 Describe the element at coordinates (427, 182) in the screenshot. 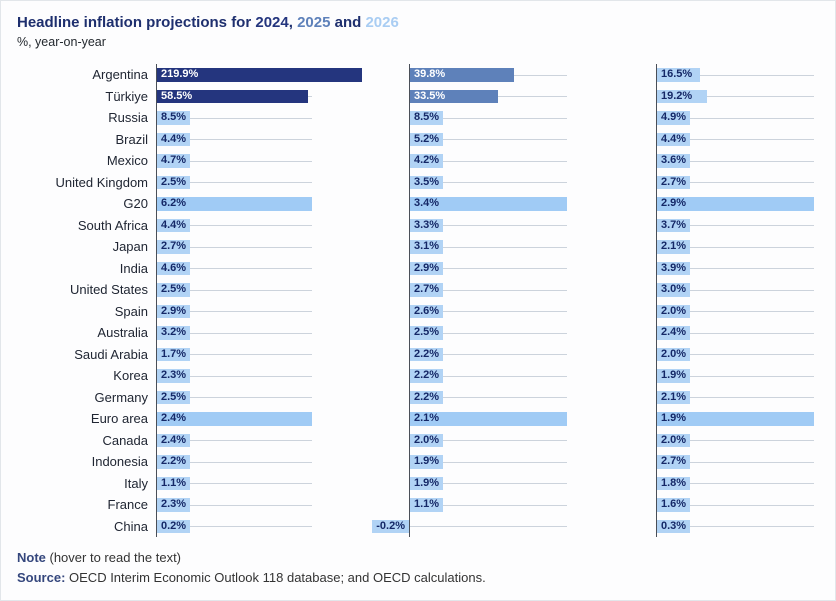

I see `value-bar: 3.5%` at that location.